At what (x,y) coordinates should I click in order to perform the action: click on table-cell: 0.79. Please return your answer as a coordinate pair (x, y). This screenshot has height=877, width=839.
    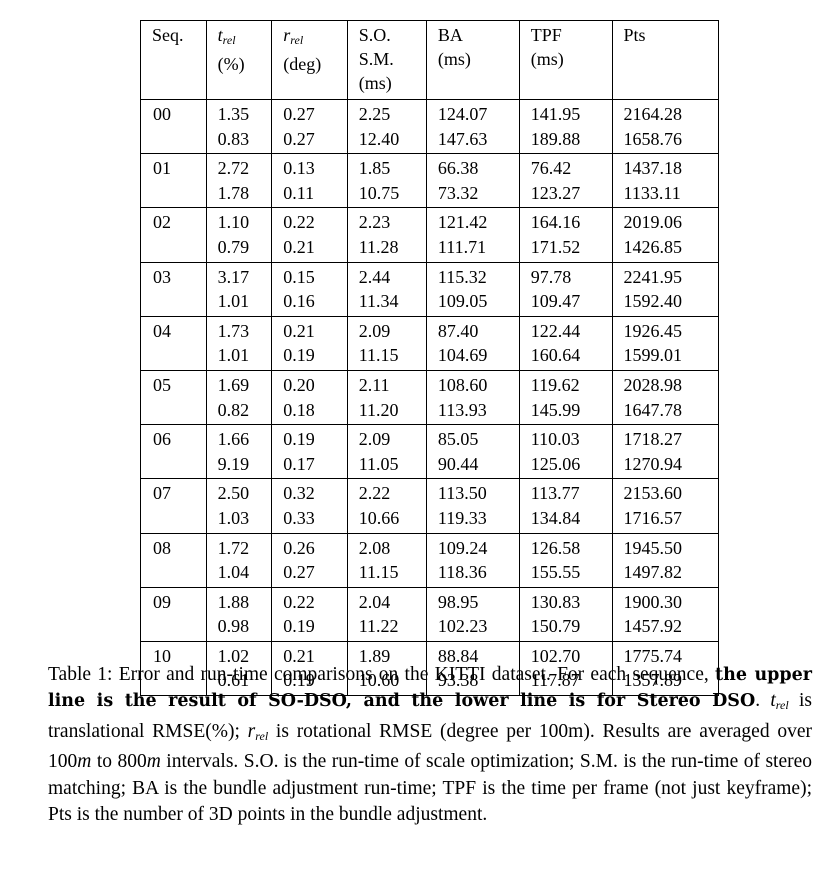
    Looking at the image, I should click on (239, 248).